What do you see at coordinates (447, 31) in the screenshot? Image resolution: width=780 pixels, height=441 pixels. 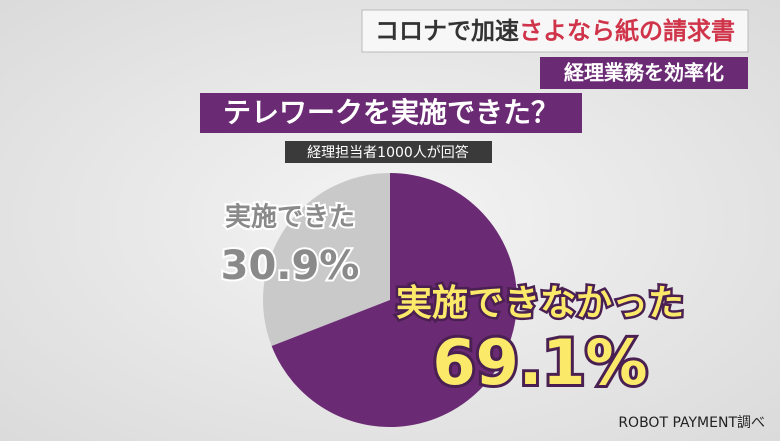 I see `headline-part: コロナで加速` at bounding box center [447, 31].